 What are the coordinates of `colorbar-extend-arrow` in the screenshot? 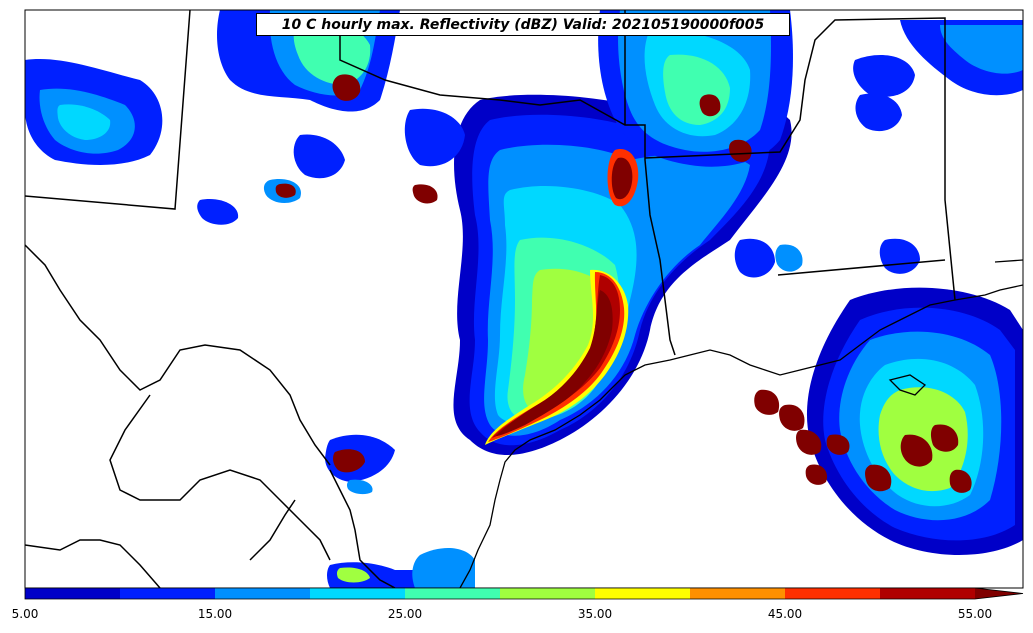 It's located at (999, 593).